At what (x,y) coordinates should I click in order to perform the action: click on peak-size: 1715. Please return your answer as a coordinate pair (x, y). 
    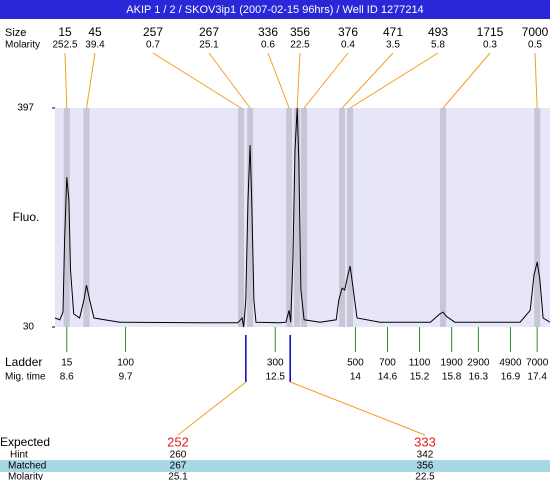
    Looking at the image, I should click on (490, 32).